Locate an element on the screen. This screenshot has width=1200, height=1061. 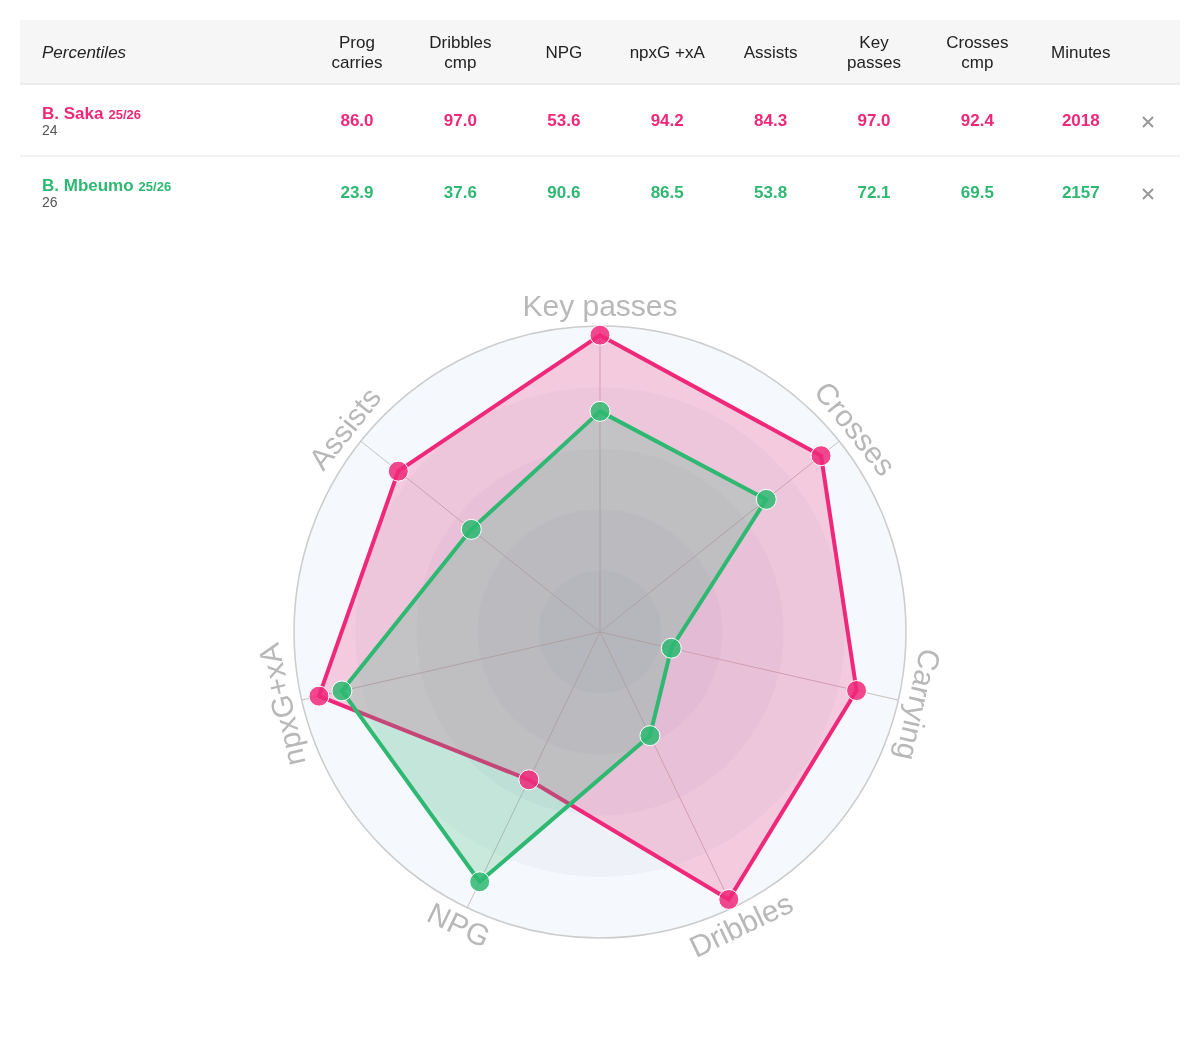
category-label: Crosses cmp is located at coordinates (977, 52).